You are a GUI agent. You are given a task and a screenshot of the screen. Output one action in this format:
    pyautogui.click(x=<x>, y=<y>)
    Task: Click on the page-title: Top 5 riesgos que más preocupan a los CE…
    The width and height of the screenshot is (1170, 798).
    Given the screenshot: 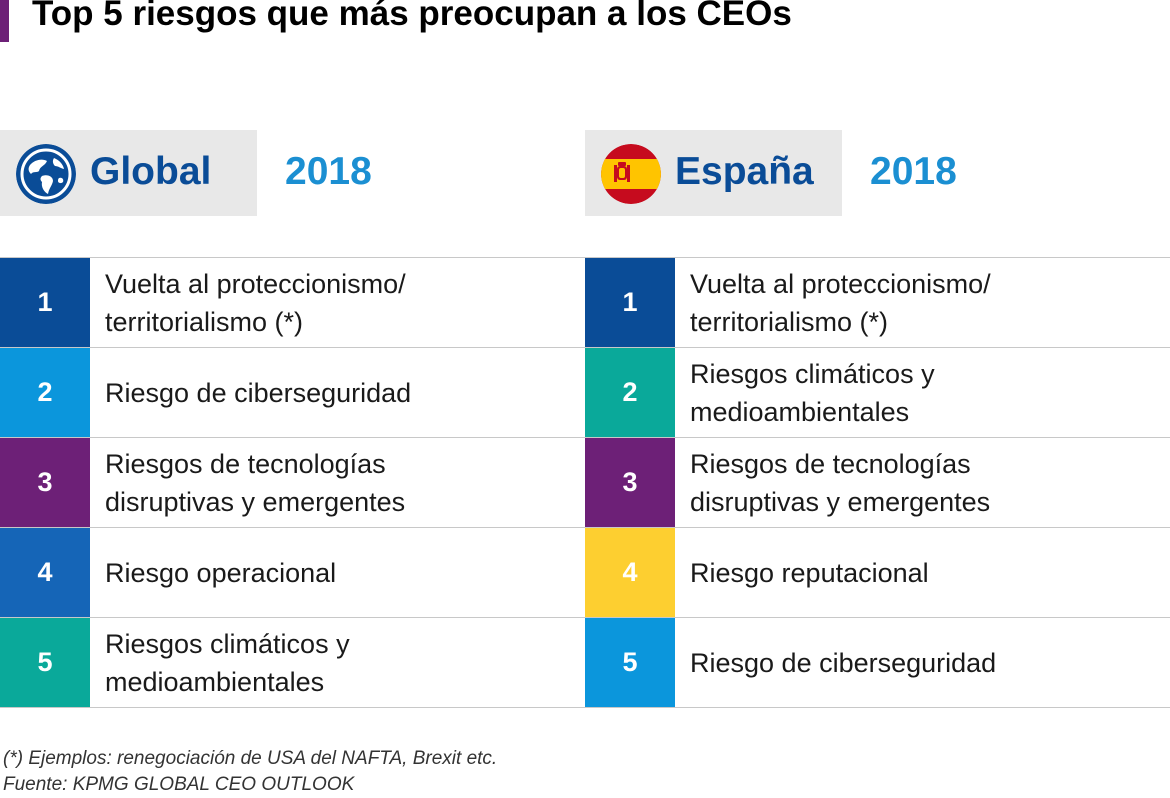 What is the action you would take?
    pyautogui.click(x=412, y=16)
    